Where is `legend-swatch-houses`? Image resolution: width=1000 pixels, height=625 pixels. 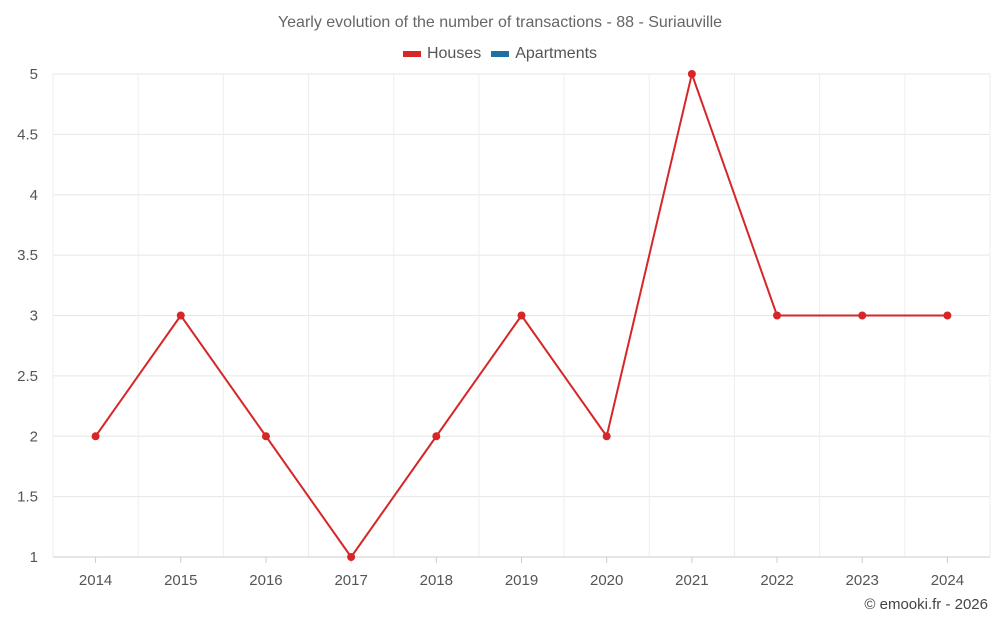
legend-swatch-houses is located at coordinates (411, 54).